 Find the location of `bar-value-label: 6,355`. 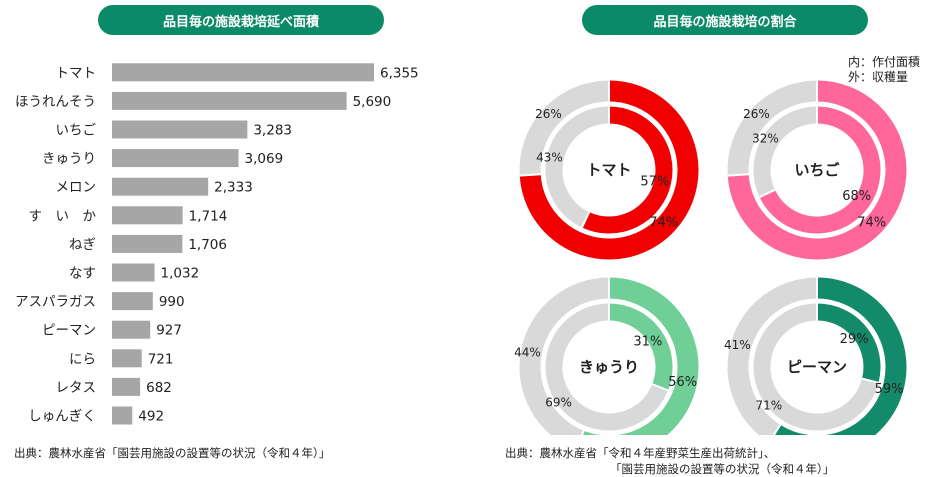

bar-value-label: 6,355 is located at coordinates (399, 73).